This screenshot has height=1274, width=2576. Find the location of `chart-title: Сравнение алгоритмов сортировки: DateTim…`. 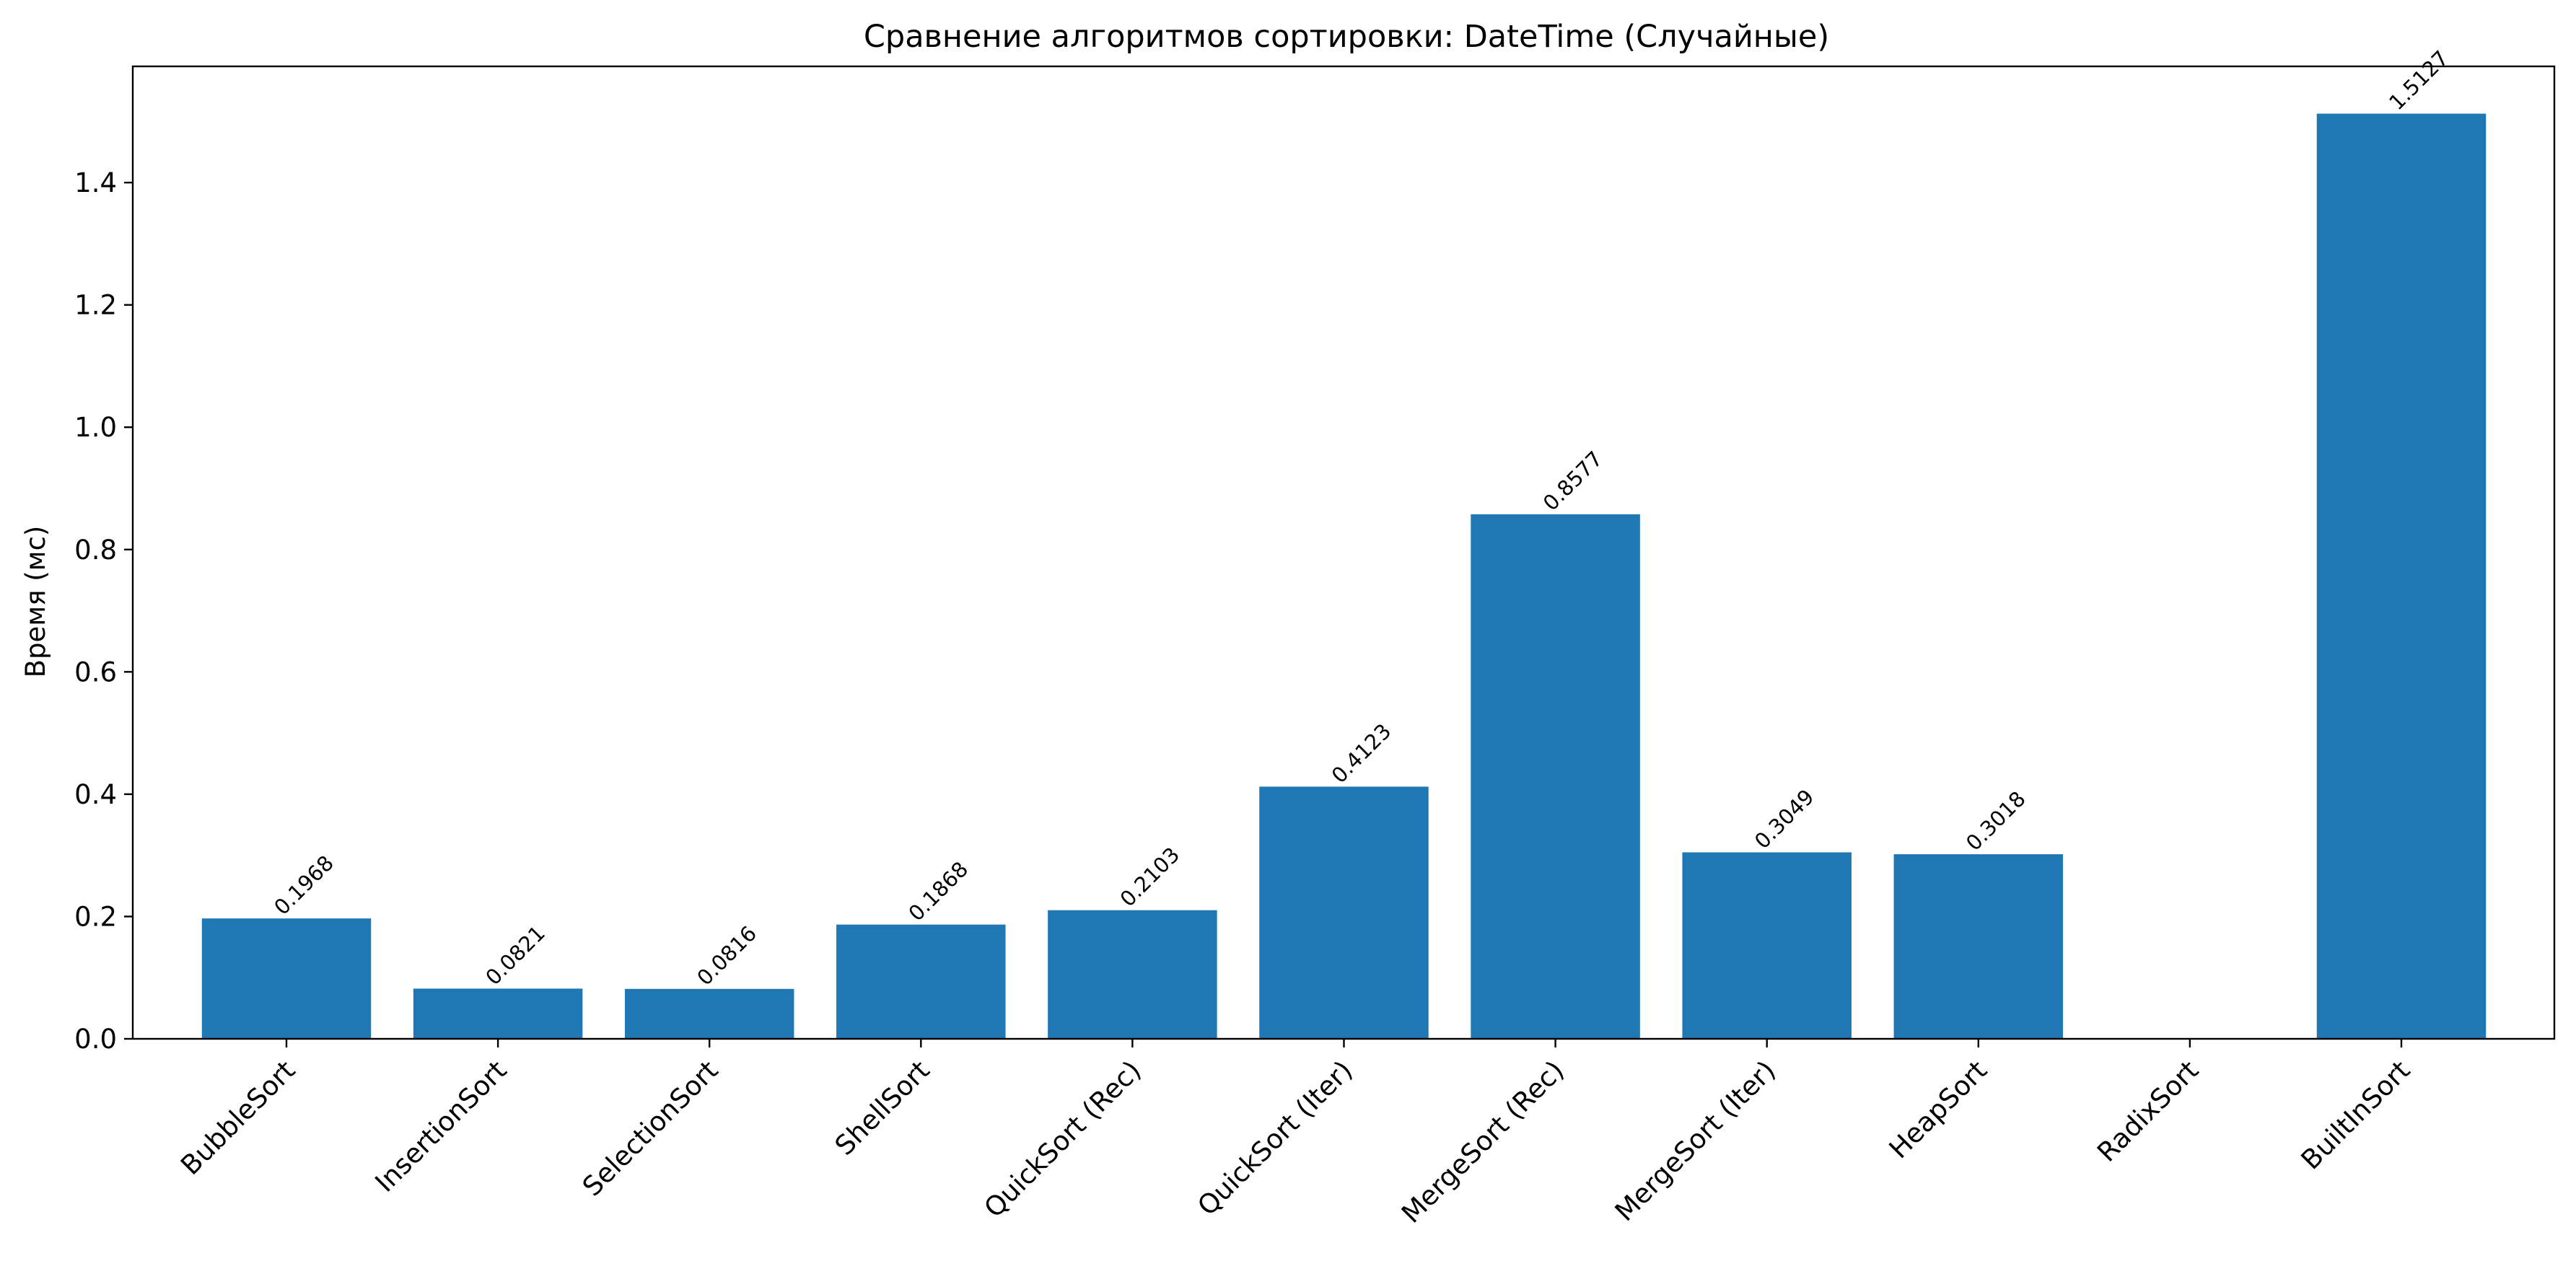

chart-title: Сравнение алгоритмов сортировки: DateTim… is located at coordinates (1346, 37).